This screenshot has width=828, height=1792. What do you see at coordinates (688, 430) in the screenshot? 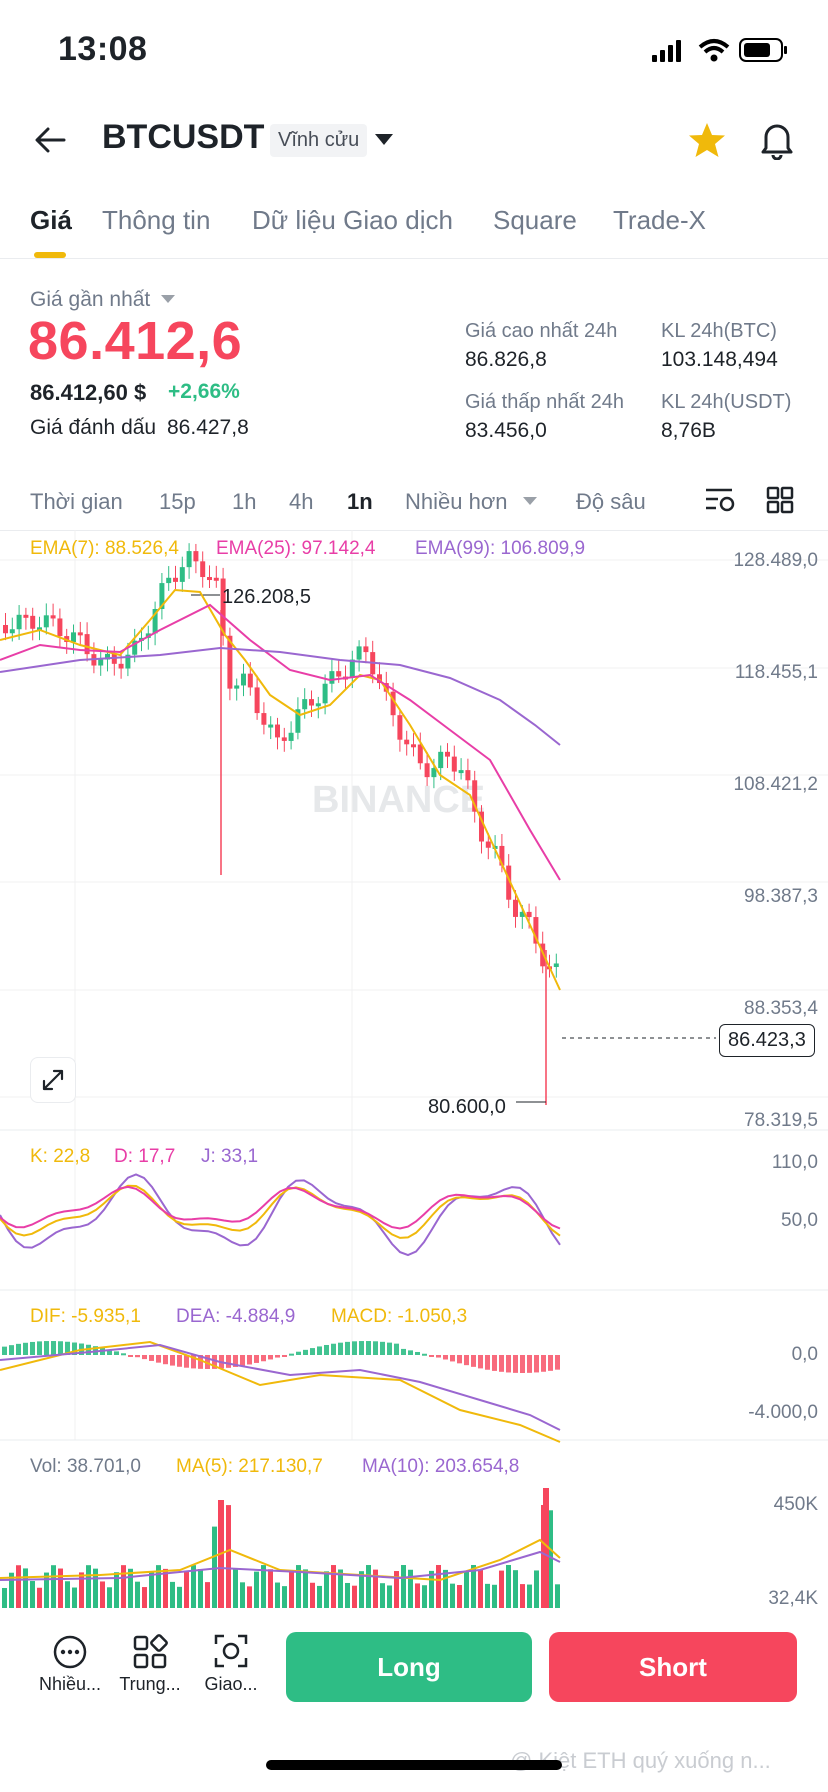
I see `volume-usdt-value: 8,76B` at bounding box center [688, 430].